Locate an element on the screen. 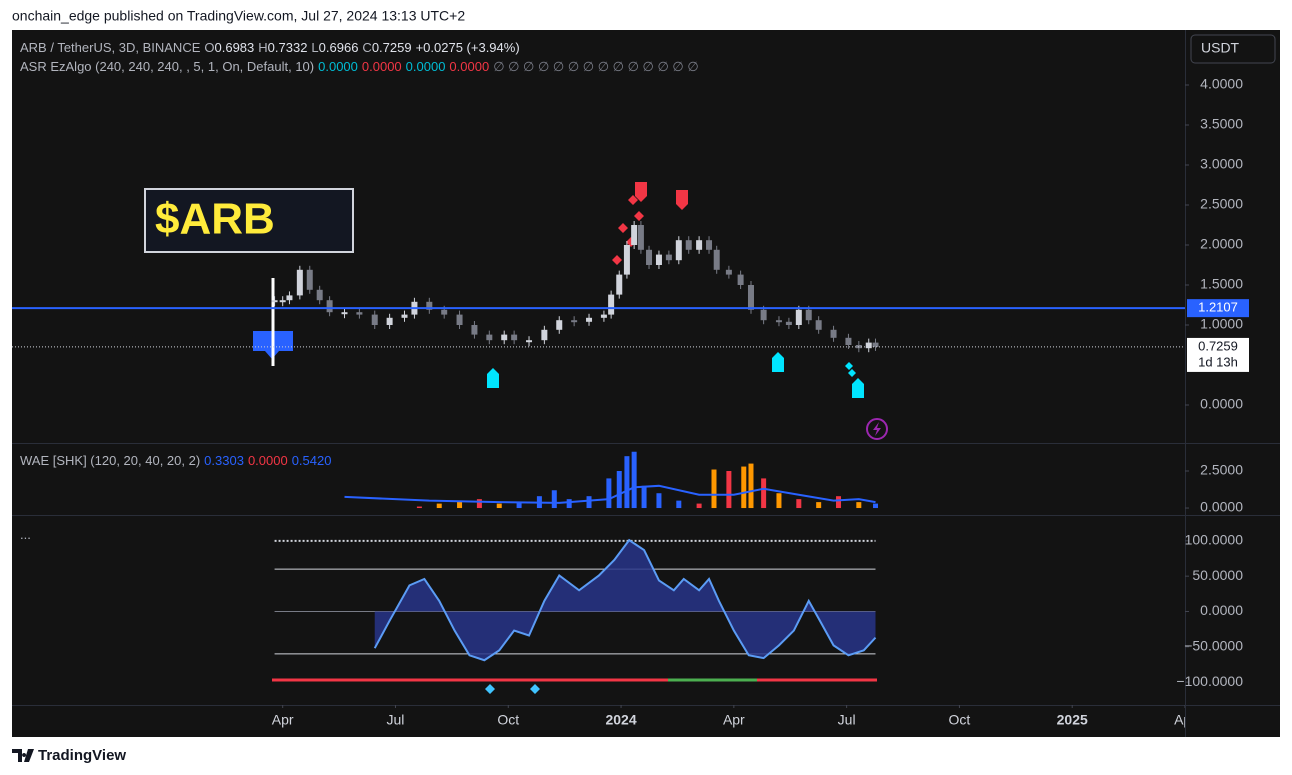  sell-diamond is located at coordinates (628, 230).